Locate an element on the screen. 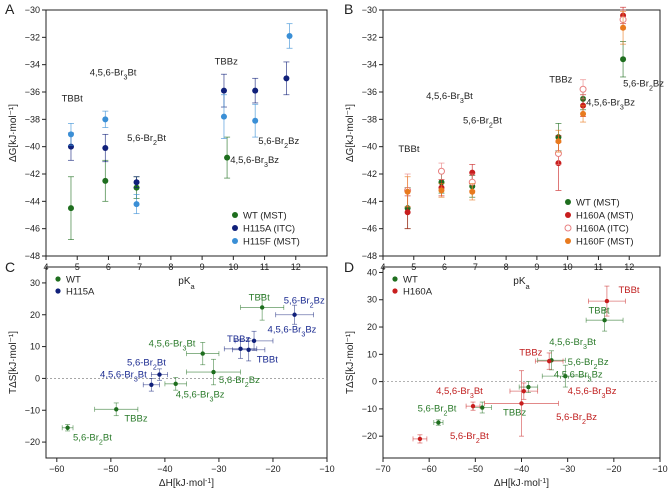  legend-label: H160A (ITC) is located at coordinates (602, 229).